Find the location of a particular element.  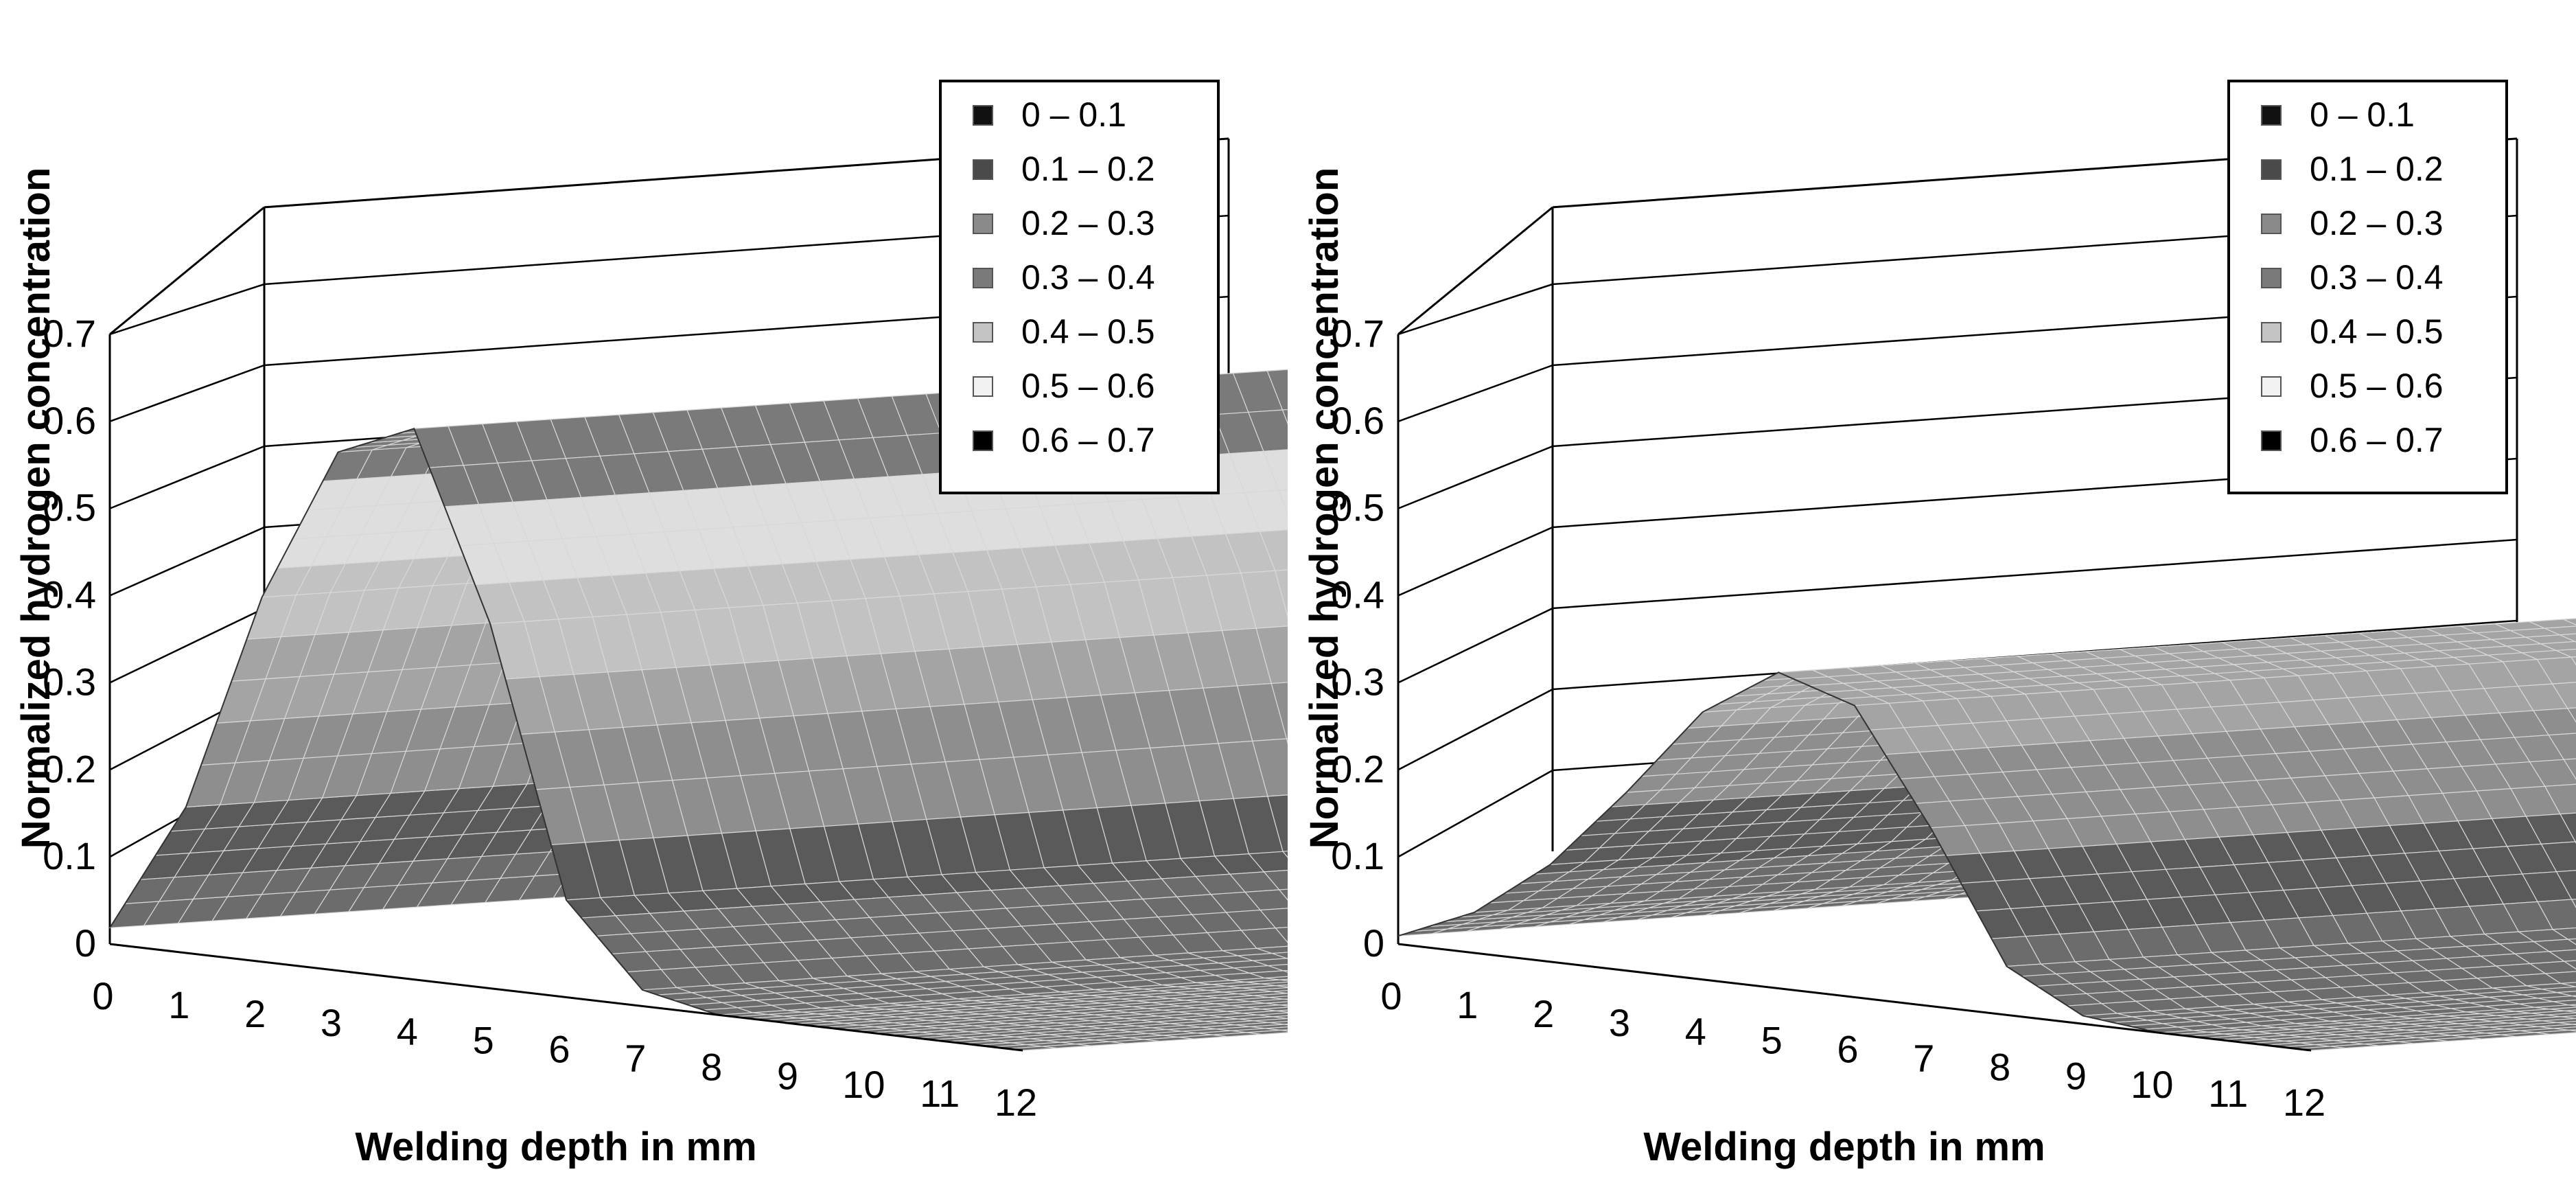

value-tick-label: 0.1 is located at coordinates (1357, 855).